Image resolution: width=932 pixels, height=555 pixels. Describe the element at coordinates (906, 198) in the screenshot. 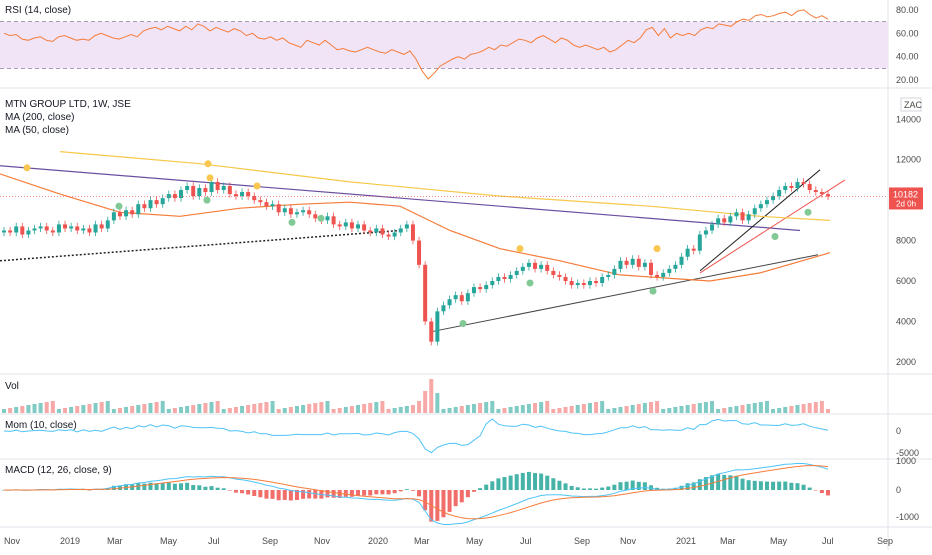

I see `last-price-box` at that location.